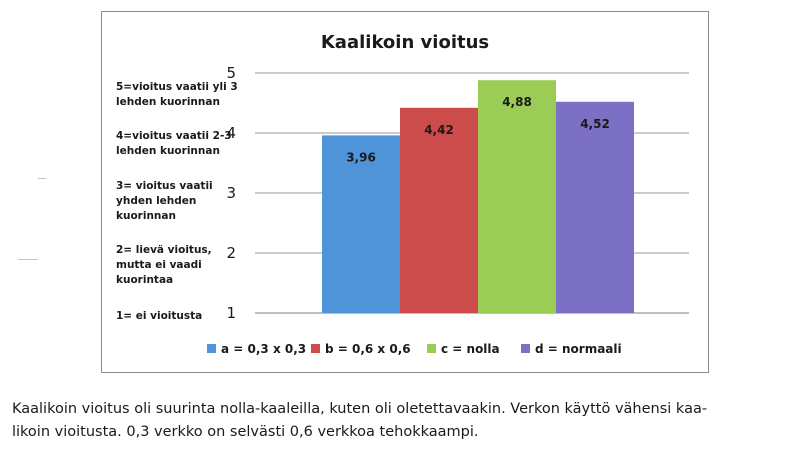  What do you see at coordinates (177, 87) in the screenshot?
I see `scale-note-line: 5=vioitus vaatii yli 3` at bounding box center [177, 87].